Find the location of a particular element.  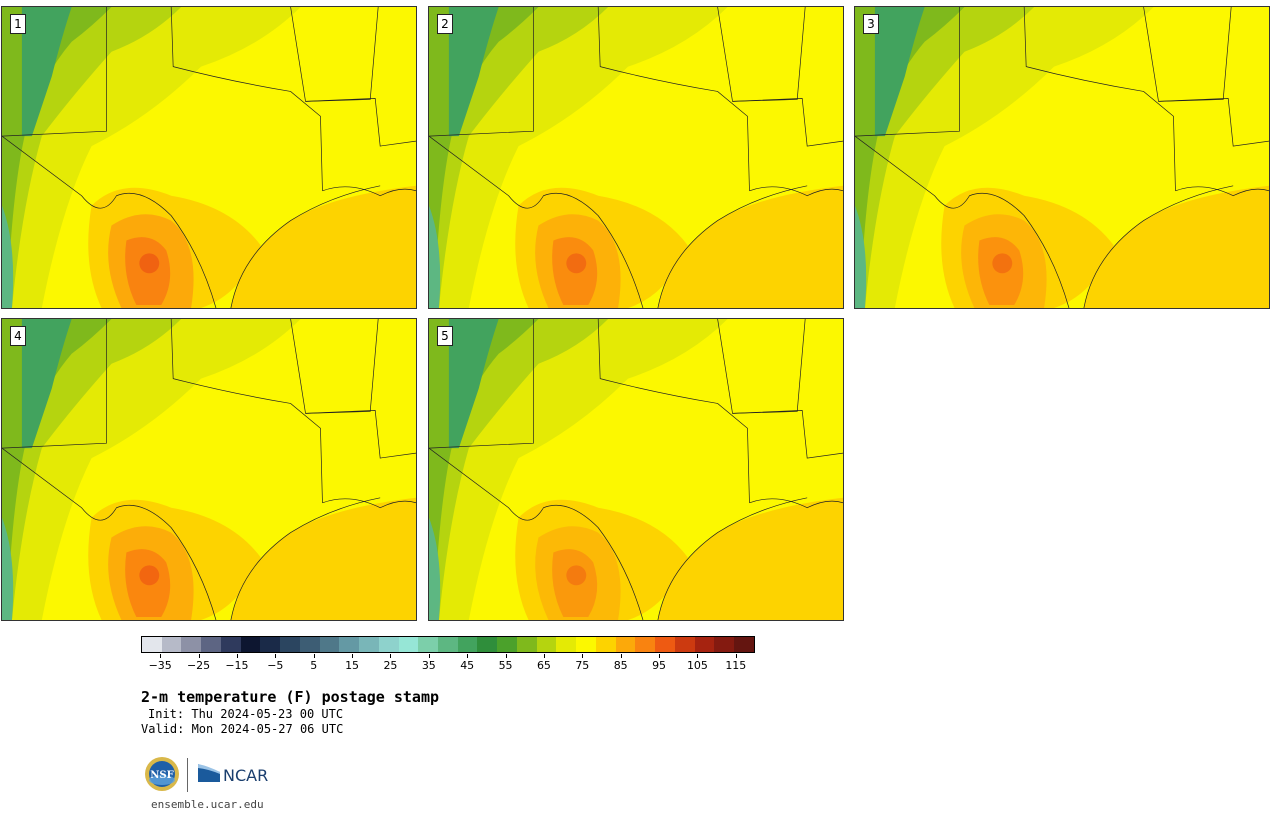

panel-label: 3 is located at coordinates (871, 24).